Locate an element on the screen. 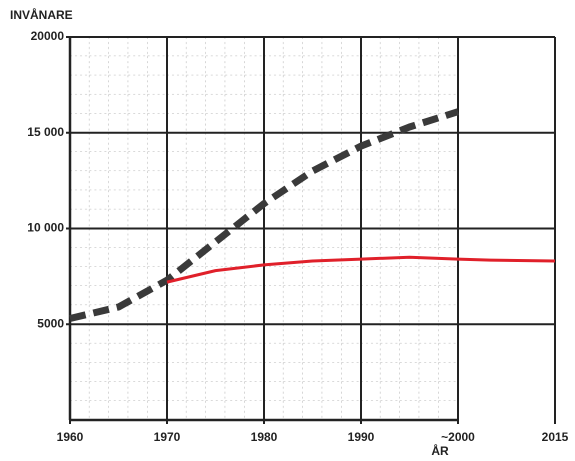 The image size is (575, 461). x-tick-label: 1990 is located at coordinates (361, 437).